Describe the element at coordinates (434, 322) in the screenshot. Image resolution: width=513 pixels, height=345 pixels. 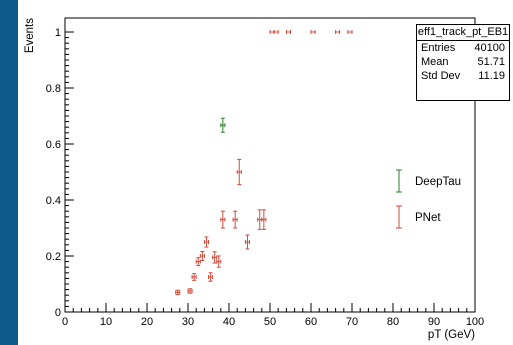
I see `x-tick-label: 90` at that location.